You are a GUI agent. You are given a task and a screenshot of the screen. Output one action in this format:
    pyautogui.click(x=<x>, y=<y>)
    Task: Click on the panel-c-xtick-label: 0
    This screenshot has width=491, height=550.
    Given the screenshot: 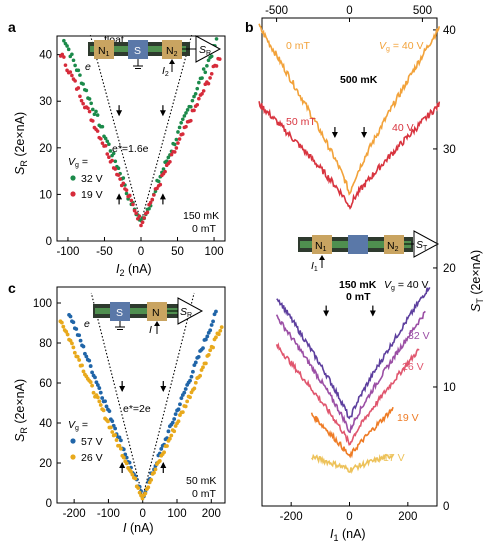 What is the action you would take?
    pyautogui.click(x=143, y=514)
    